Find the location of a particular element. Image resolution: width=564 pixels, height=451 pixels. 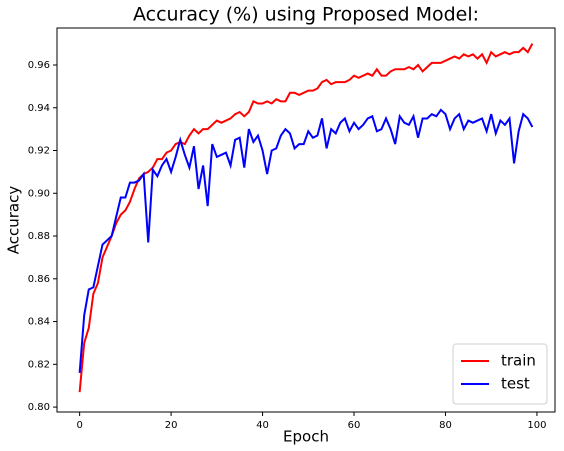

y-tick-label: 0.86 is located at coordinates (39, 279).